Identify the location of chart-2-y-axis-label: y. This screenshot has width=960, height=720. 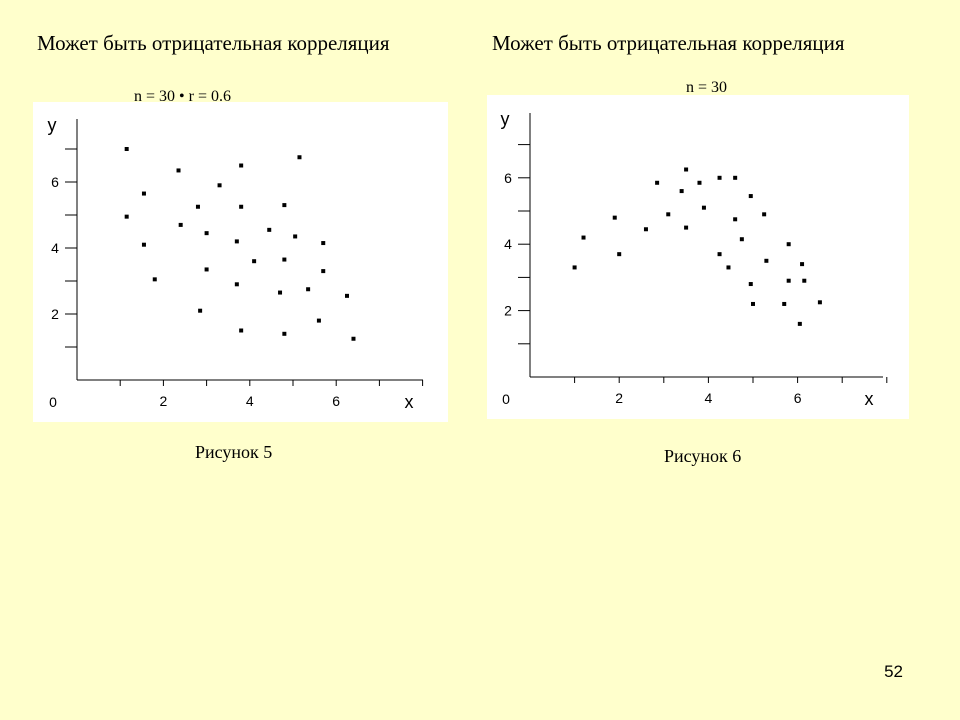
(505, 119).